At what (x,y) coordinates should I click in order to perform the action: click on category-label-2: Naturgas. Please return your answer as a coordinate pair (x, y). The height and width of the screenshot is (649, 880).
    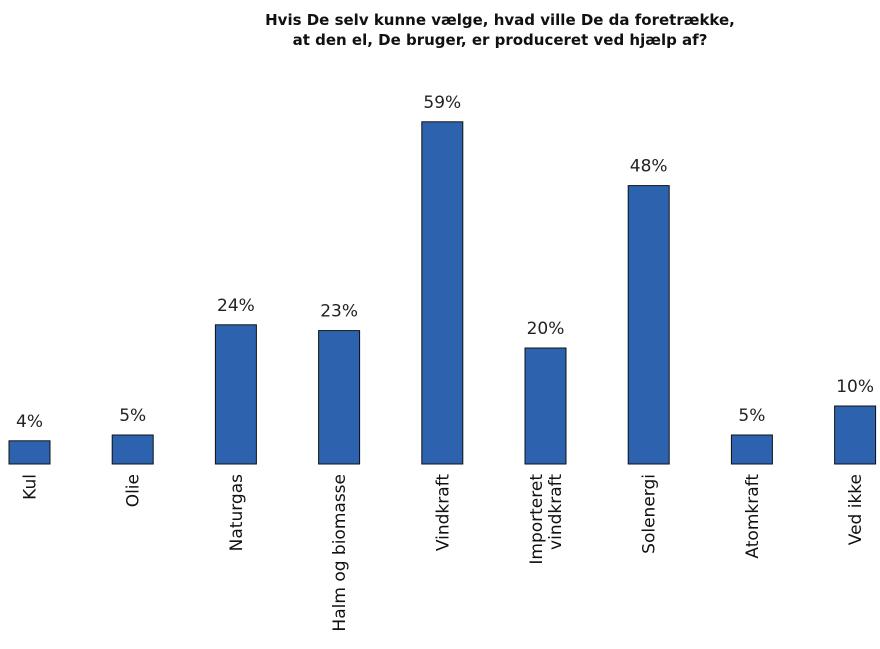
    Looking at the image, I should click on (237, 512).